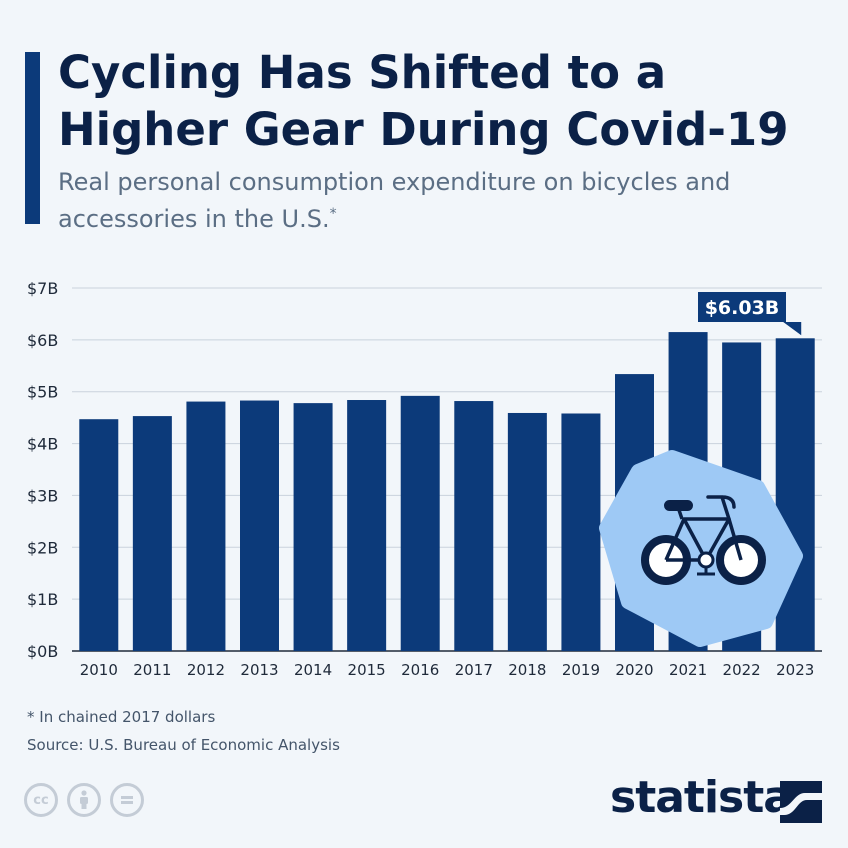 This screenshot has height=848, width=848. I want to click on bar-2011, so click(152, 533).